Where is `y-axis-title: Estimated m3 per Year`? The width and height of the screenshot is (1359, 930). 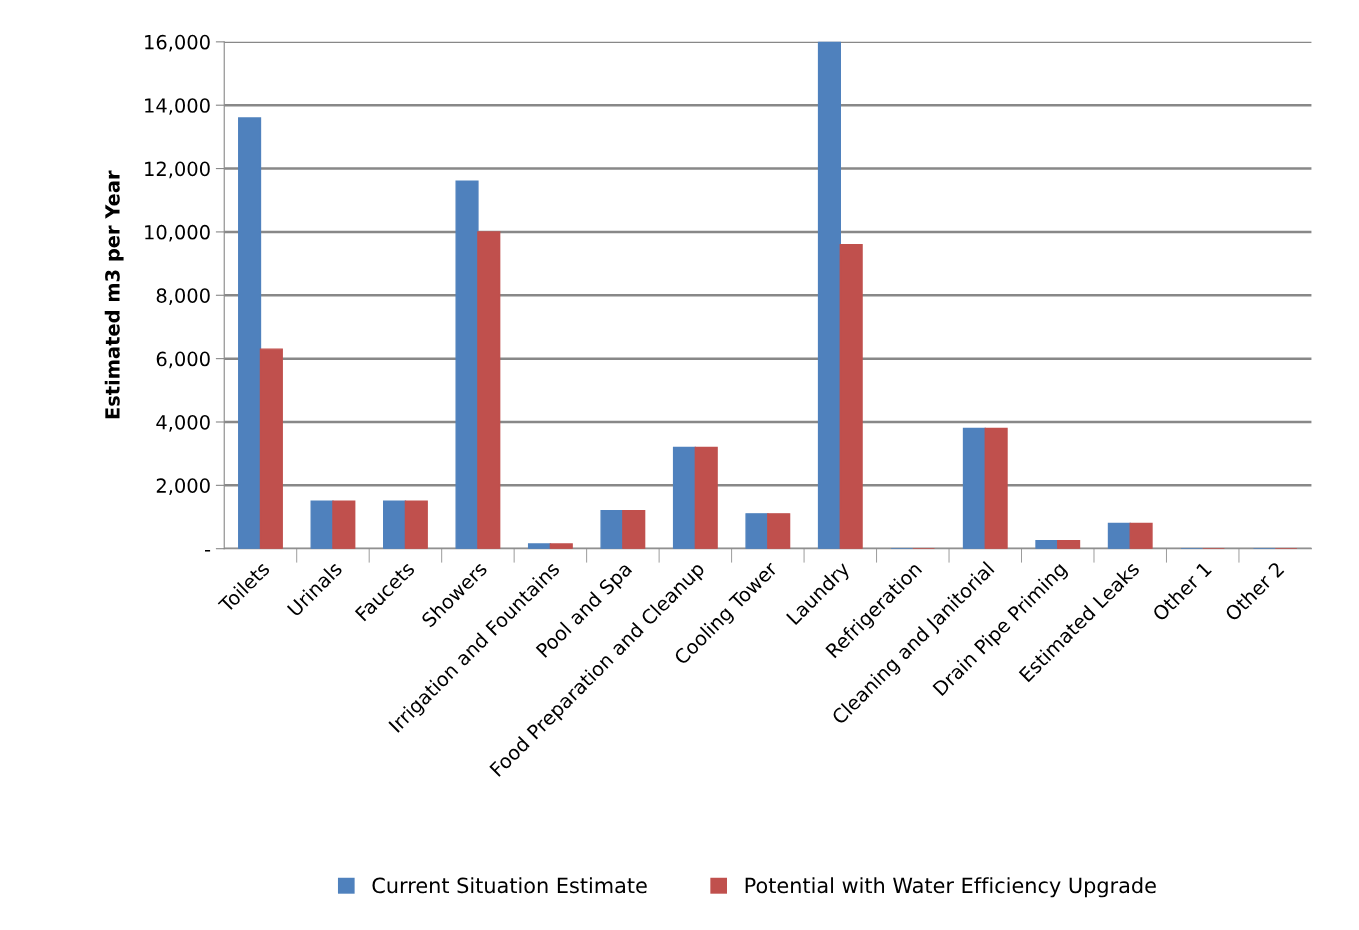
y-axis-title: Estimated m3 per Year is located at coordinates (114, 294).